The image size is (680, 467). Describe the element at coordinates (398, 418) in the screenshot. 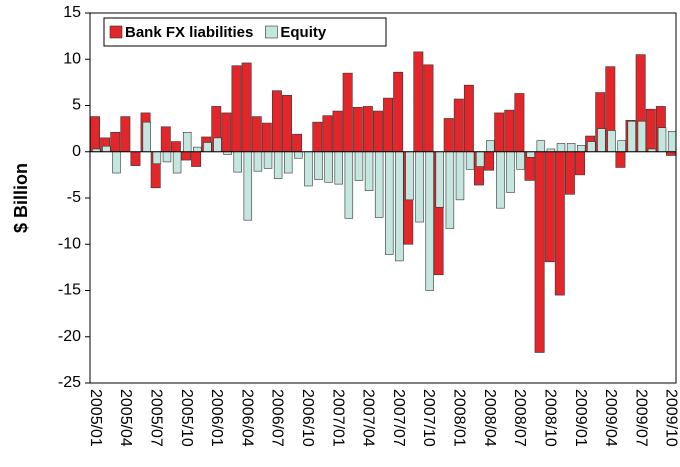

I see `x-tick-label: 2007/07` at that location.